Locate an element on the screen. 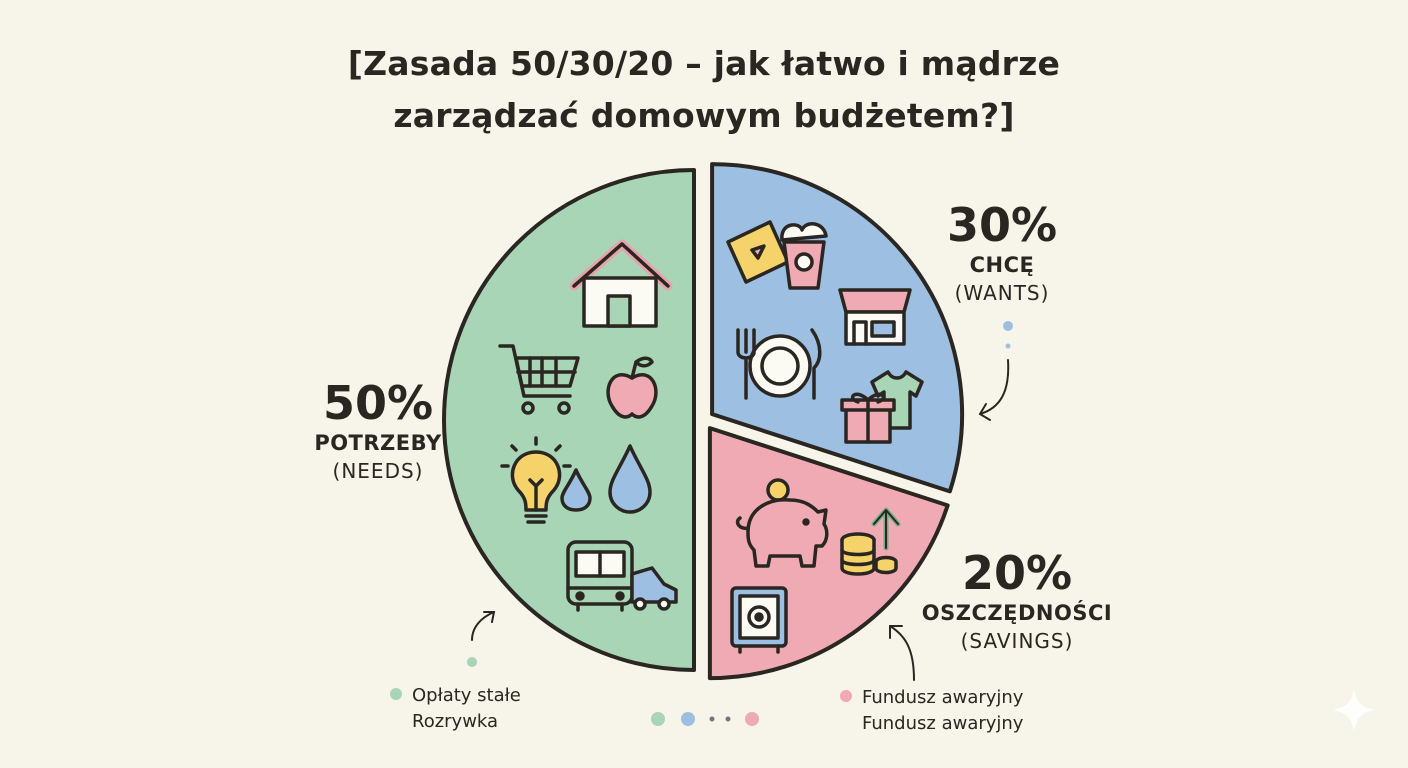  bus-icon is located at coordinates (600, 576).